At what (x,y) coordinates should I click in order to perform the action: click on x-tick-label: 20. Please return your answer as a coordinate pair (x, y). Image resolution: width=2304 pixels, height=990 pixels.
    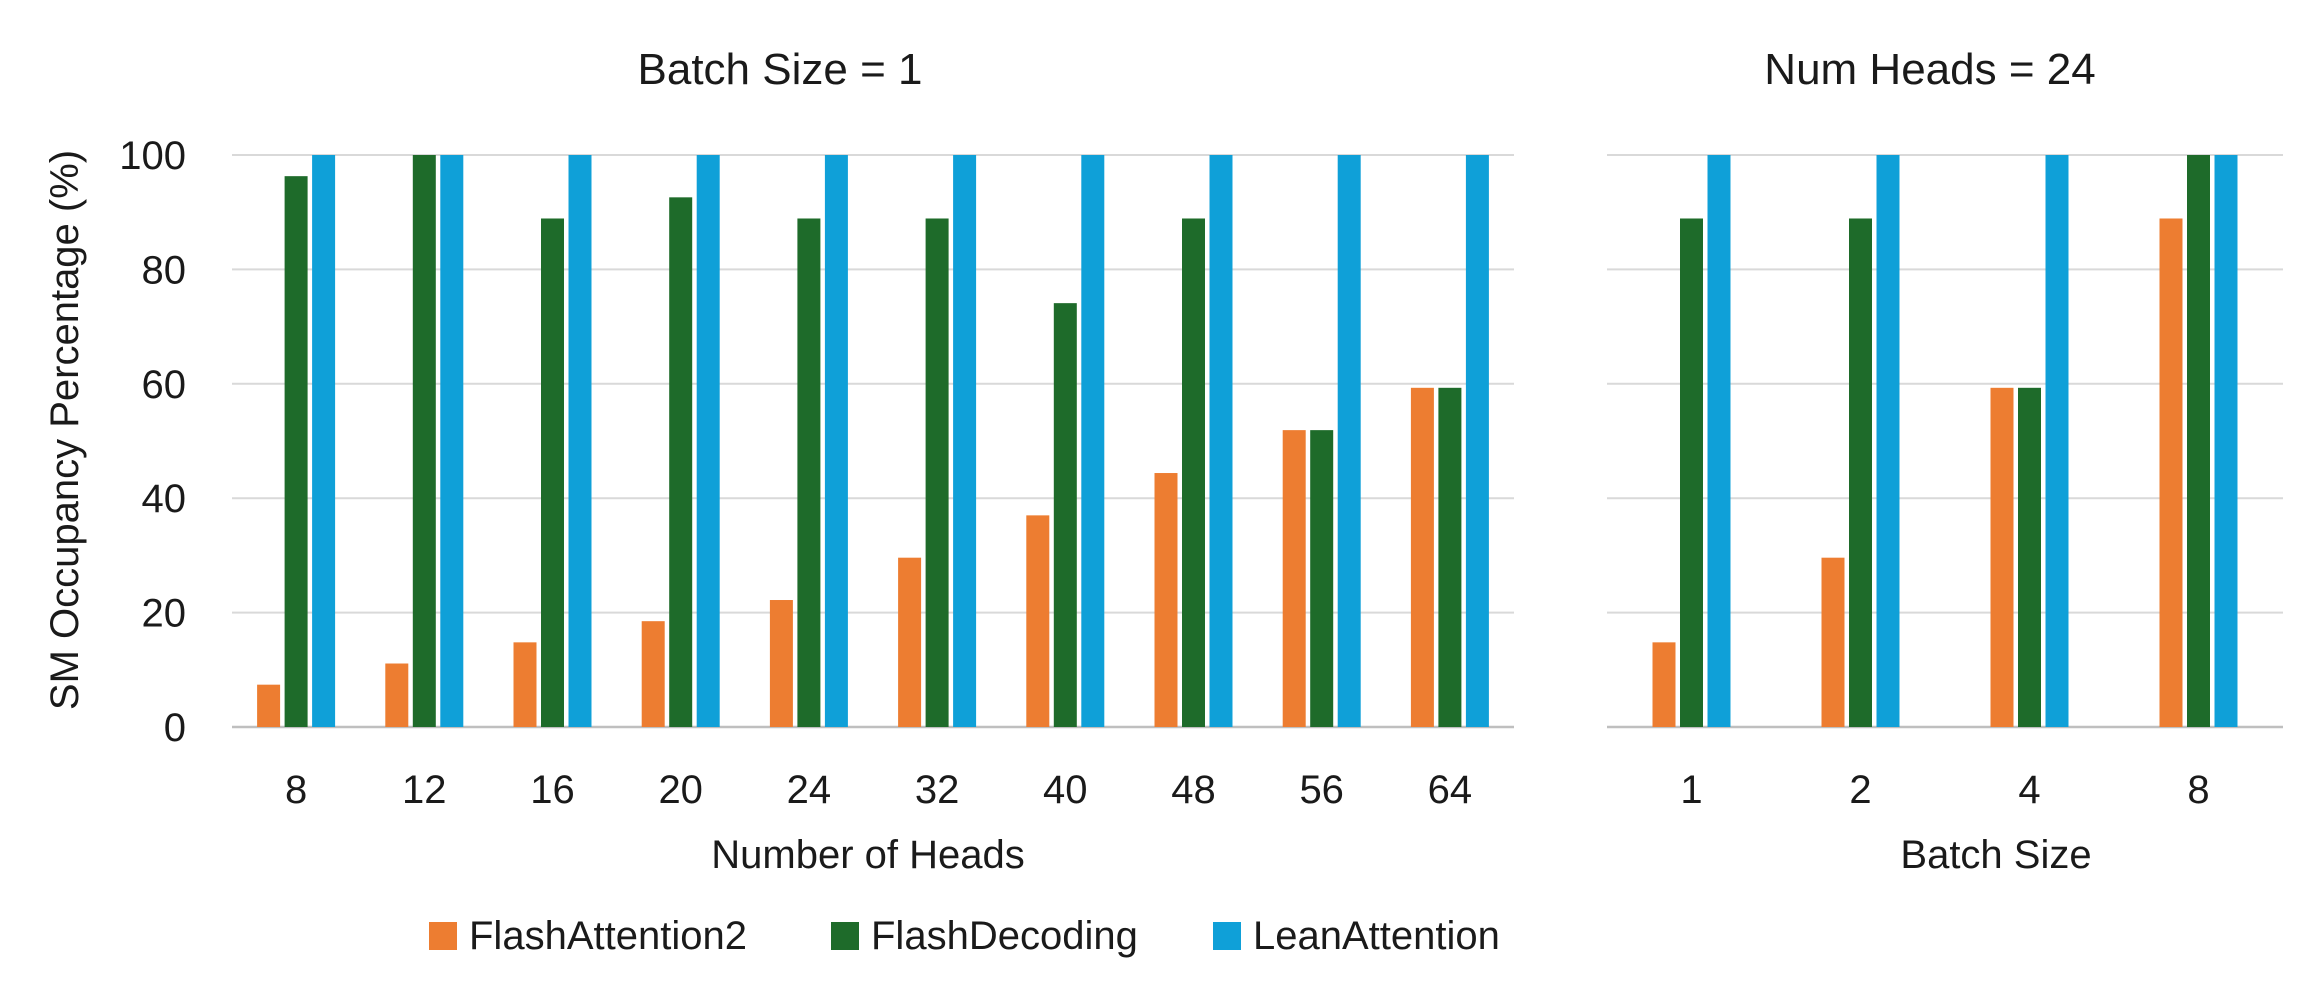
    Looking at the image, I should click on (680, 790).